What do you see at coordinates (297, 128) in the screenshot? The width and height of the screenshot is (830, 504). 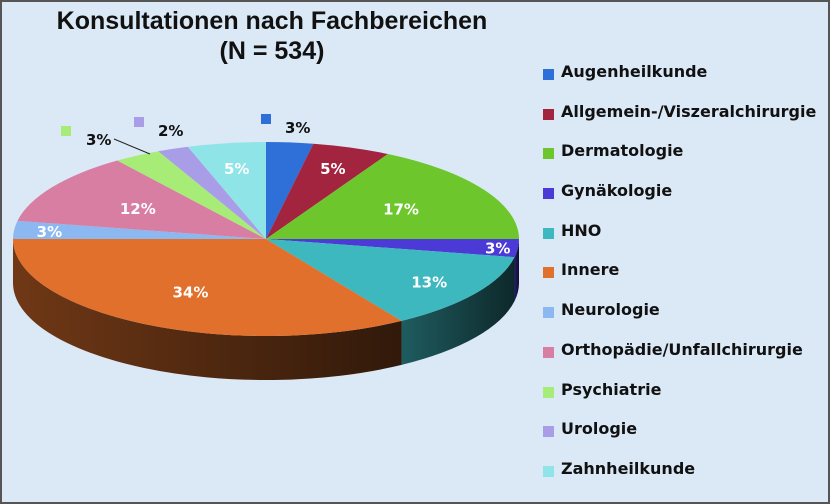 I see `data-label-0: 3%` at bounding box center [297, 128].